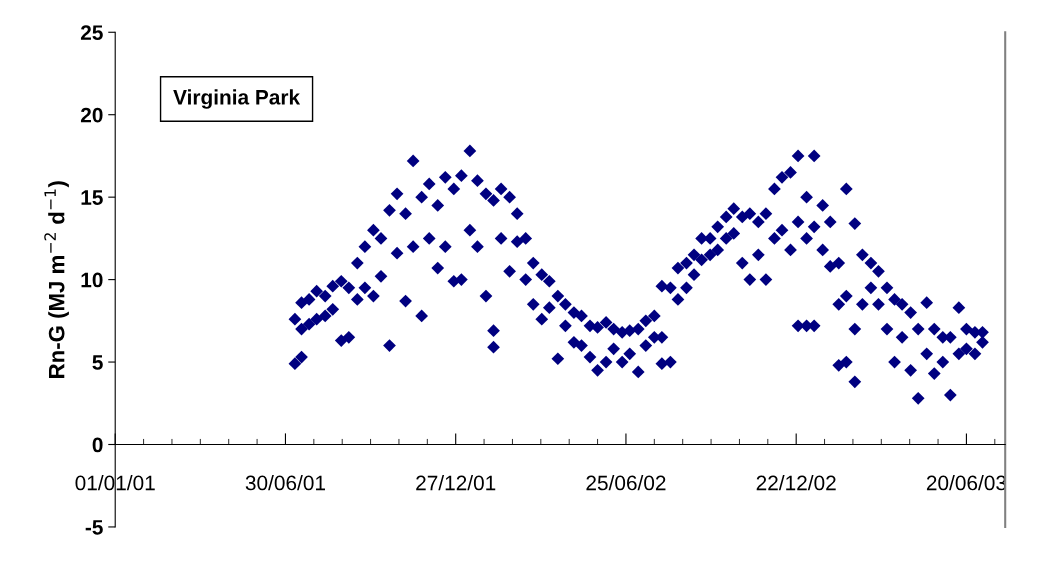 The width and height of the screenshot is (1057, 566). Describe the element at coordinates (92, 280) in the screenshot. I see `y-tick-label: 10` at that location.